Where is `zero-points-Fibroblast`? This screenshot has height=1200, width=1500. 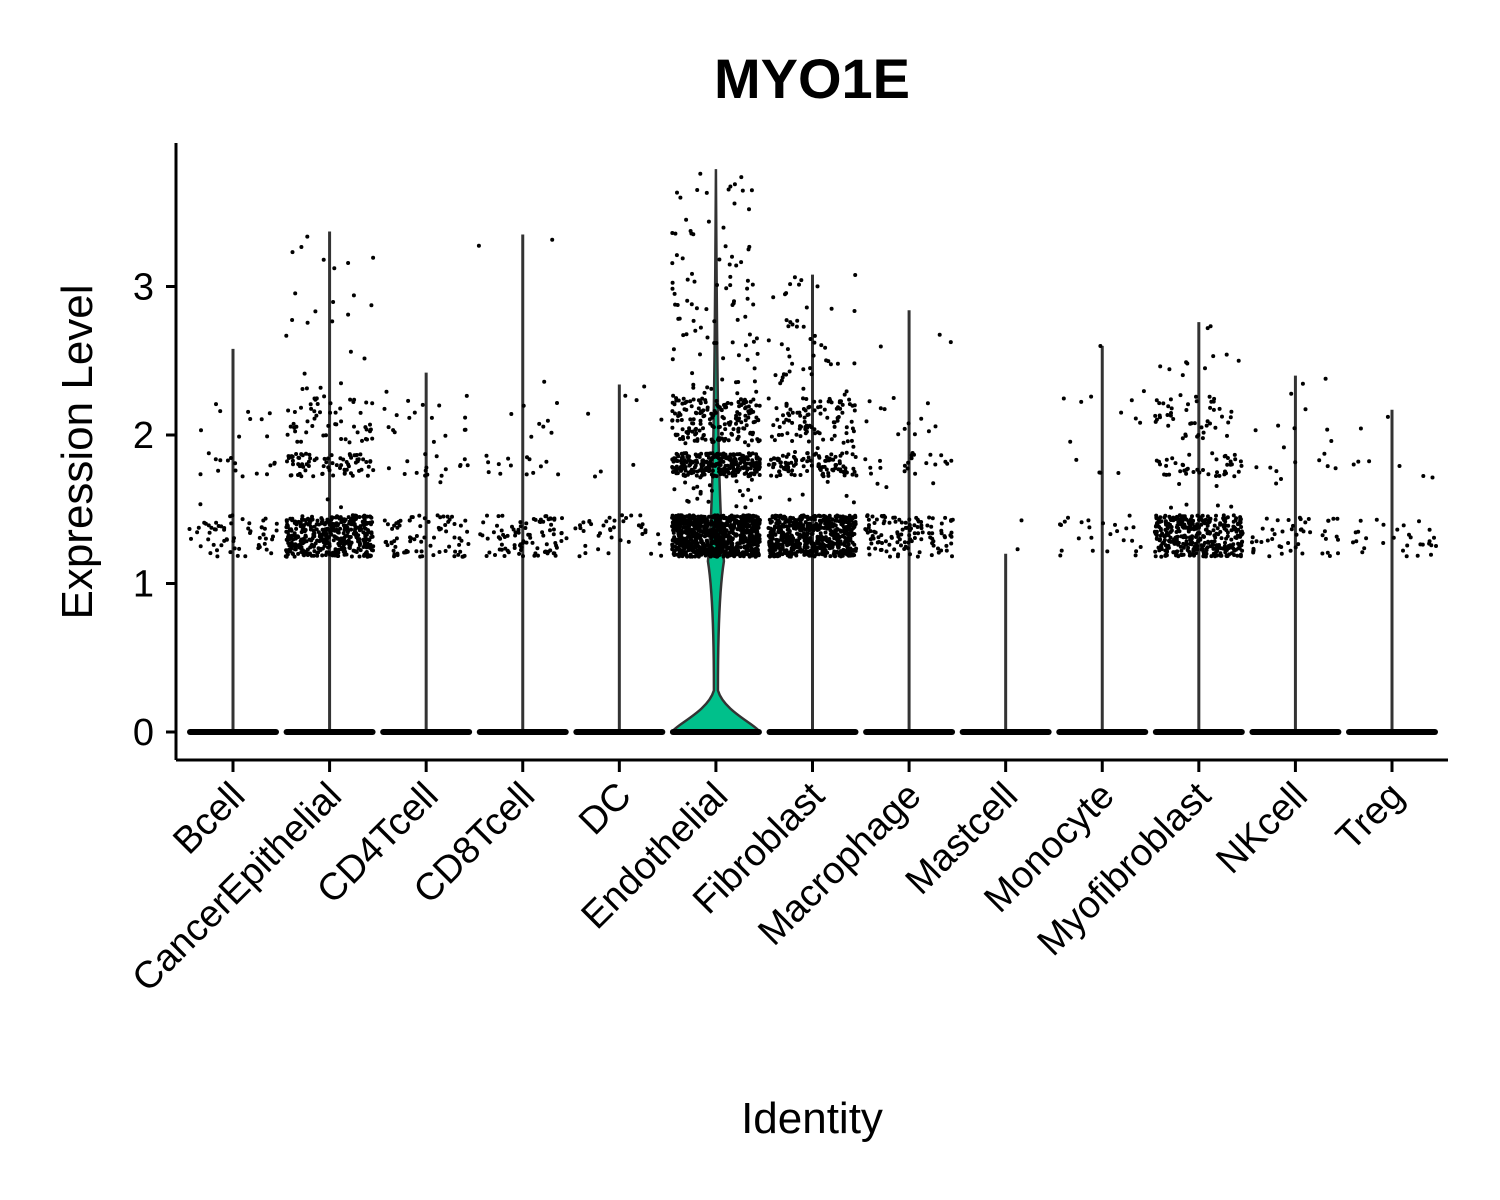 zero-points-Fibroblast is located at coordinates (812, 732).